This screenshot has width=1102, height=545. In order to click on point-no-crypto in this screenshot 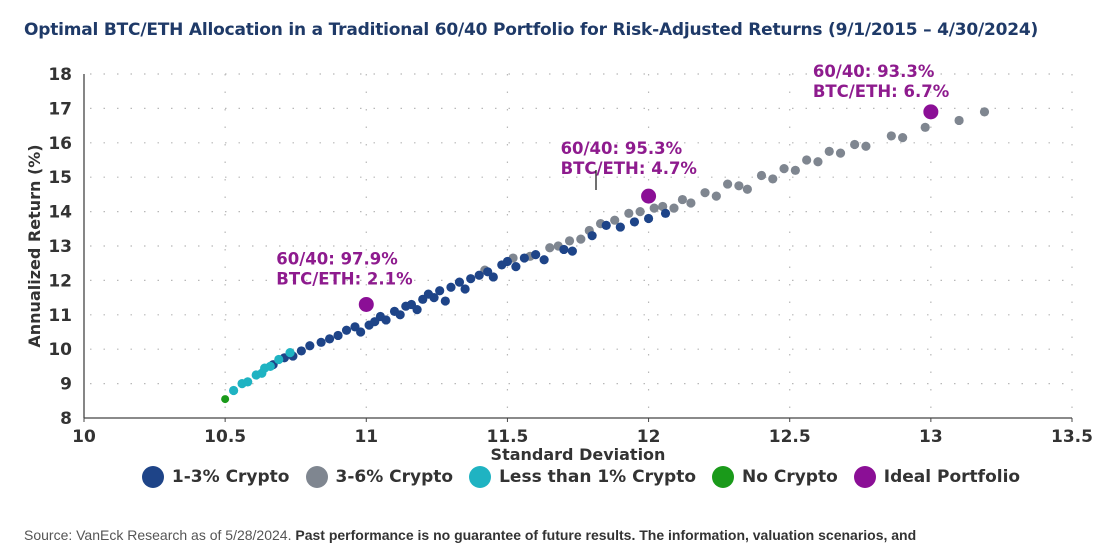, I will do `click(225, 399)`.